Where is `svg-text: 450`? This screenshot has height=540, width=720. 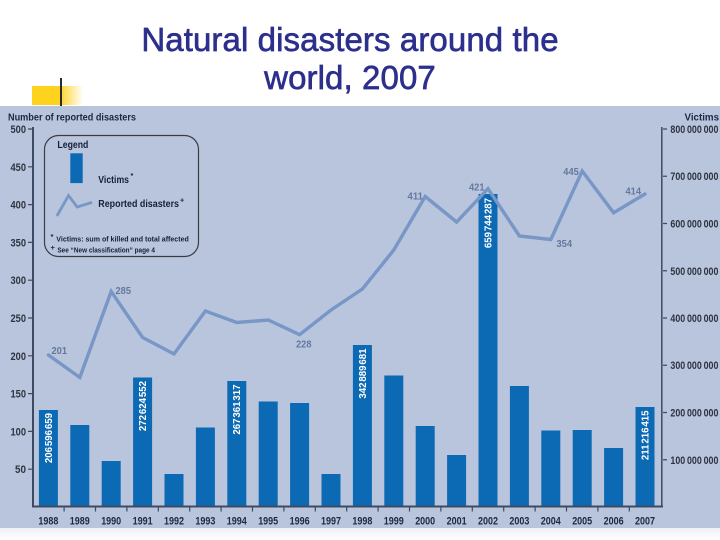 svg-text: 450 is located at coordinates (19, 168).